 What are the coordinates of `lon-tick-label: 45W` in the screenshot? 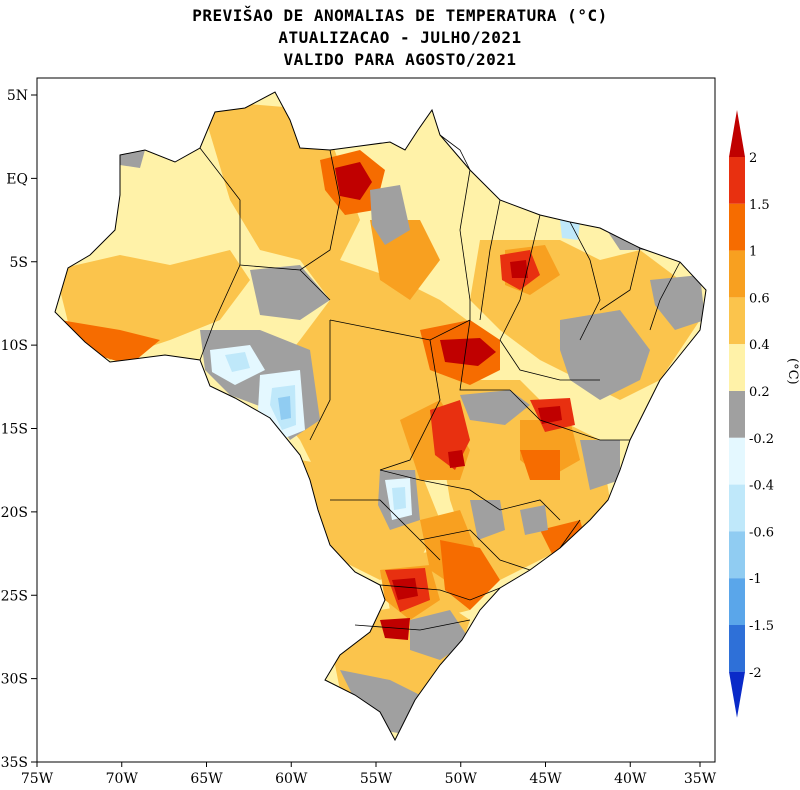 It's located at (545, 779).